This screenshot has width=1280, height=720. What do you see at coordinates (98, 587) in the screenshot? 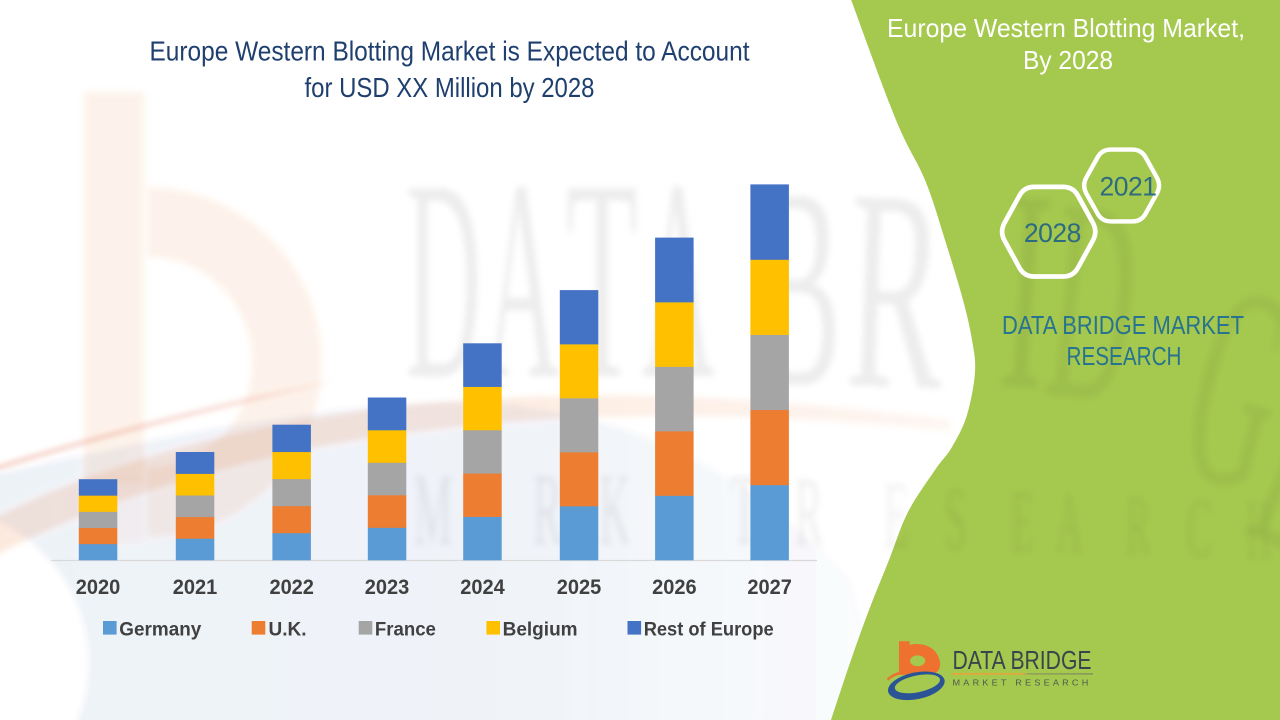
I see `svg-text: 2020` at bounding box center [98, 587].